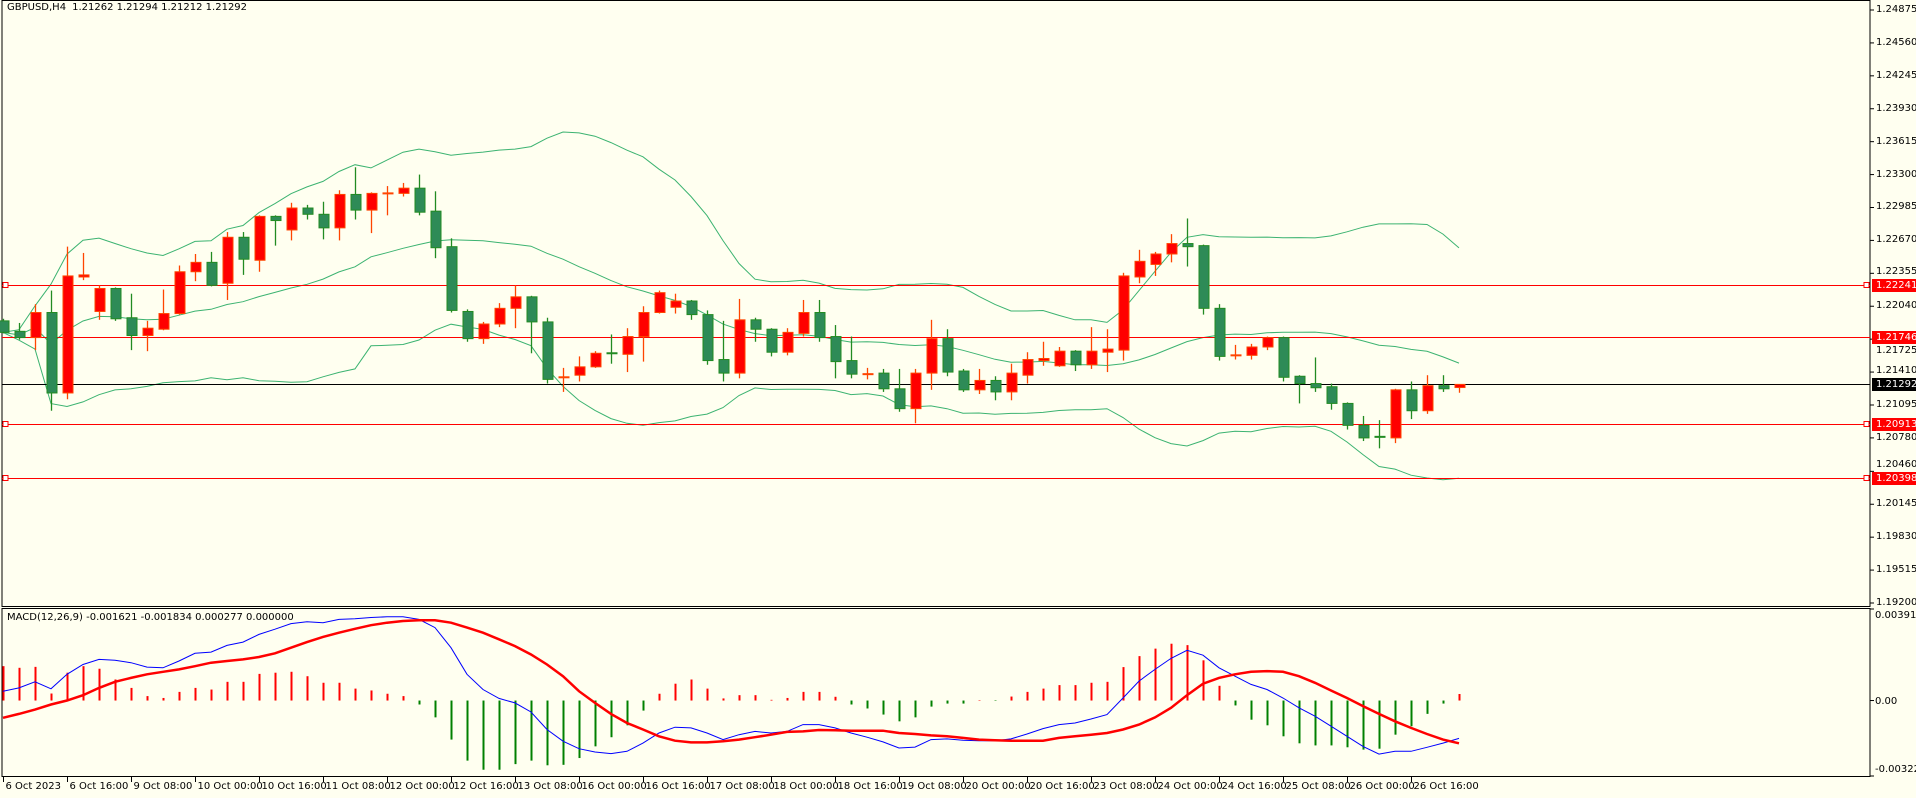 The width and height of the screenshot is (1916, 798). I want to click on time-tick-label: 18 Oct 00:00, so click(806, 786).